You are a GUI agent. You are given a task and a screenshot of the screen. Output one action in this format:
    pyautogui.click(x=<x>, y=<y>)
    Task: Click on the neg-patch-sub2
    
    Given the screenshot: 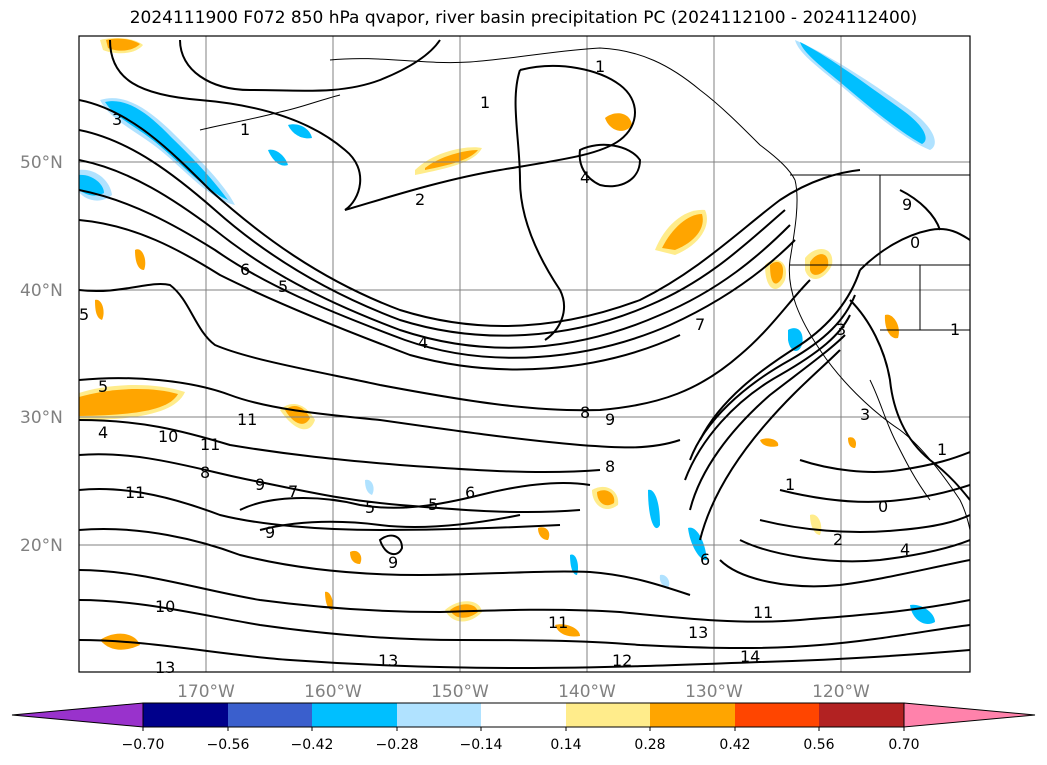 What is the action you would take?
    pyautogui.click(x=697, y=544)
    